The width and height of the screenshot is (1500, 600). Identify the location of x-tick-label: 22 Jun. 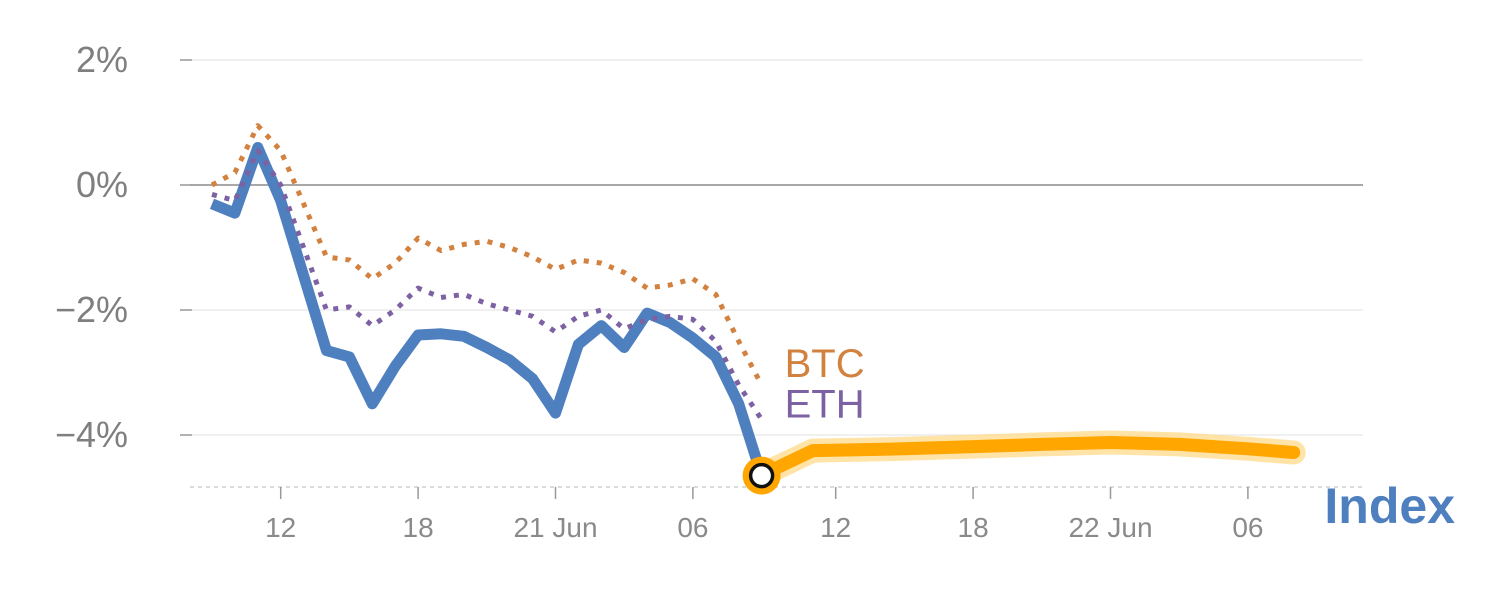
(1110, 527).